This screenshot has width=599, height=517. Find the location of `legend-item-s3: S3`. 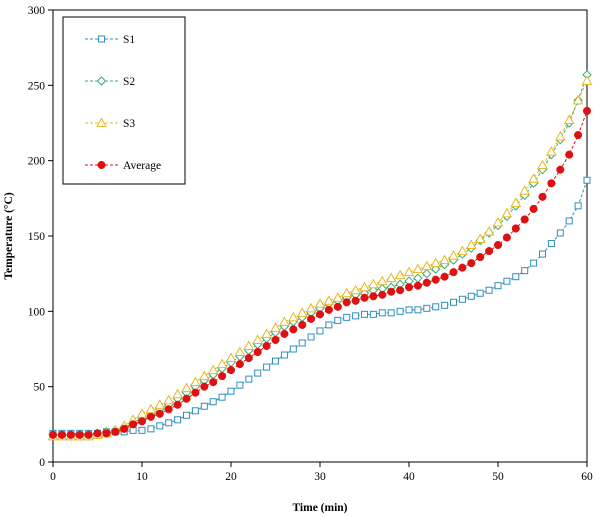

legend-item-s3: S3 is located at coordinates (110, 123).